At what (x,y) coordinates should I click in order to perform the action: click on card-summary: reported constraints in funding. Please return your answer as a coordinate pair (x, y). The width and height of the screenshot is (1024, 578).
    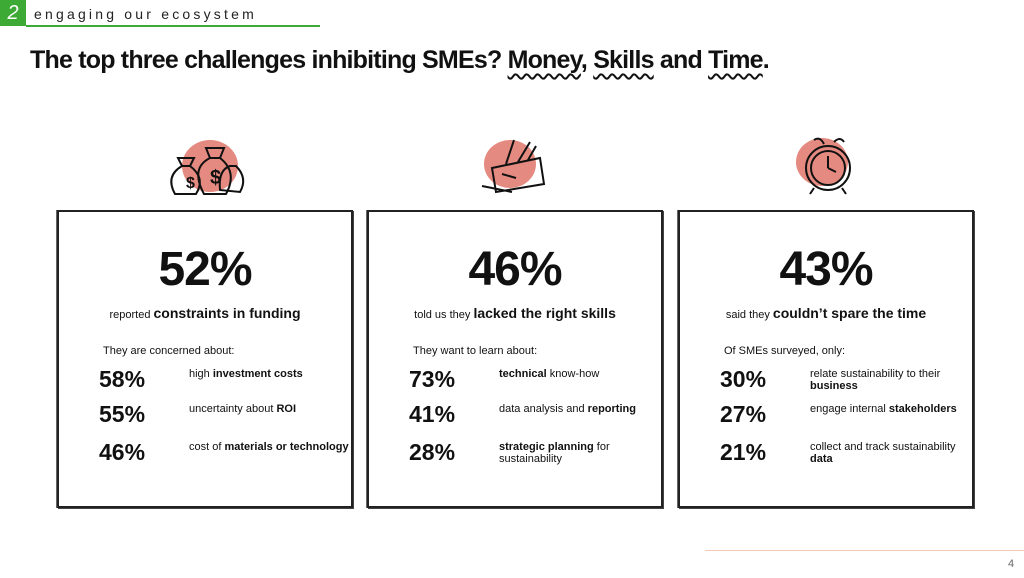
    Looking at the image, I should click on (205, 313).